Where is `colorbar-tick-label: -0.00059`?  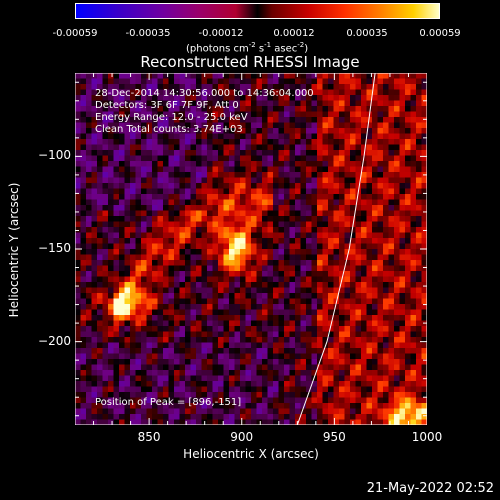
colorbar-tick-label: -0.00059 is located at coordinates (75, 33).